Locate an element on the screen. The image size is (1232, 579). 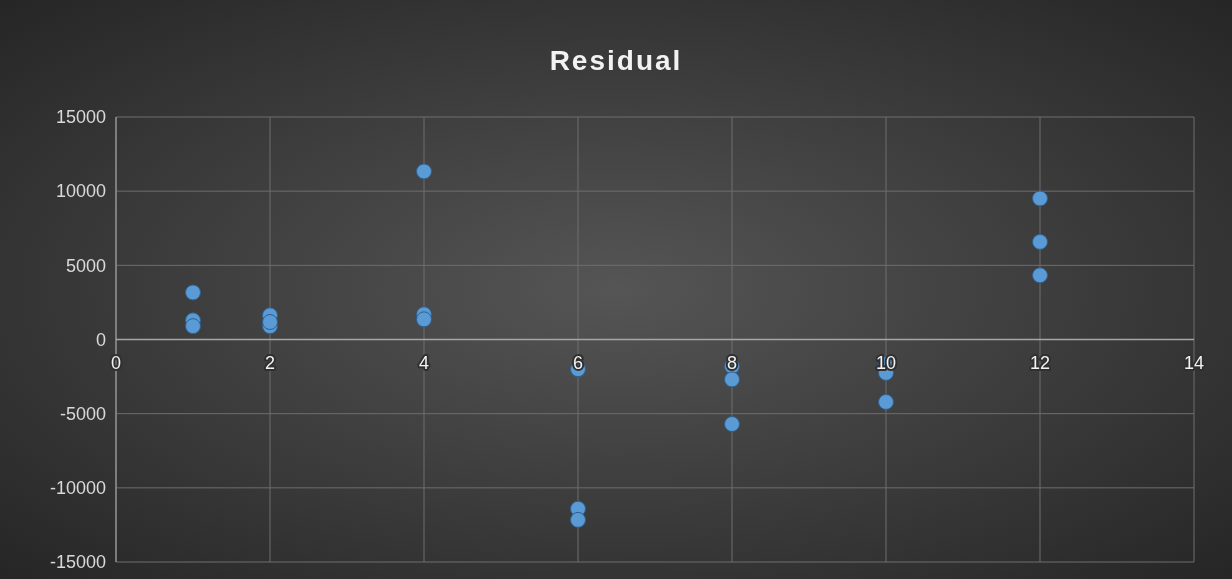
y-tick-label: -5000 is located at coordinates (82, 413).